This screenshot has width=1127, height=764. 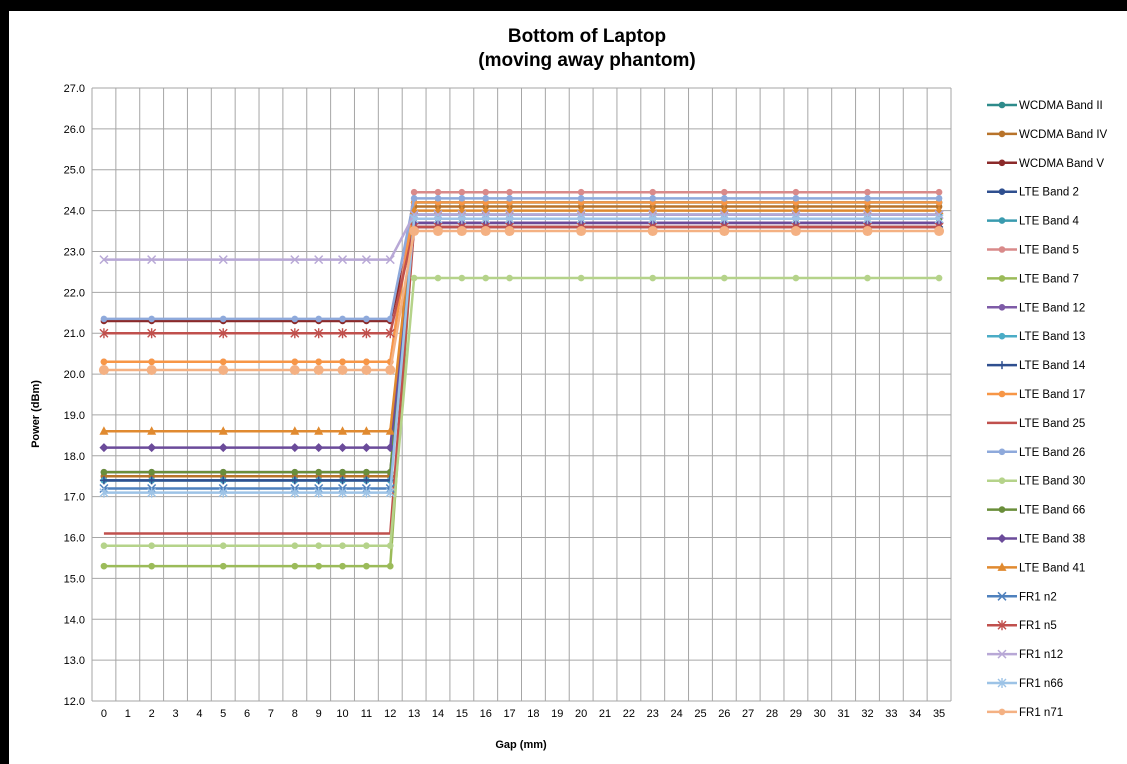 What do you see at coordinates (1038, 597) in the screenshot?
I see `legend-label: FR1 n2` at bounding box center [1038, 597].